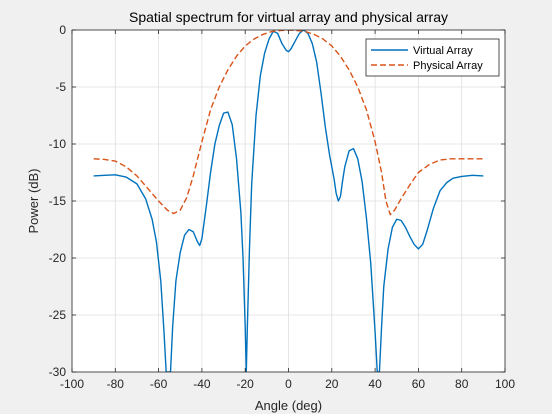 Image resolution: width=552 pixels, height=414 pixels. What do you see at coordinates (202, 384) in the screenshot?
I see `x-tick-label: -40` at bounding box center [202, 384].